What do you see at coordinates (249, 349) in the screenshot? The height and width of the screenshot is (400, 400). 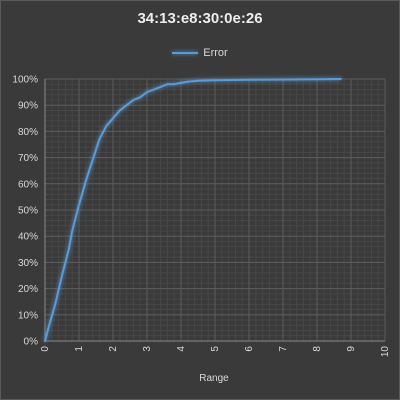 I see `x-tick-label: 6` at bounding box center [249, 349].